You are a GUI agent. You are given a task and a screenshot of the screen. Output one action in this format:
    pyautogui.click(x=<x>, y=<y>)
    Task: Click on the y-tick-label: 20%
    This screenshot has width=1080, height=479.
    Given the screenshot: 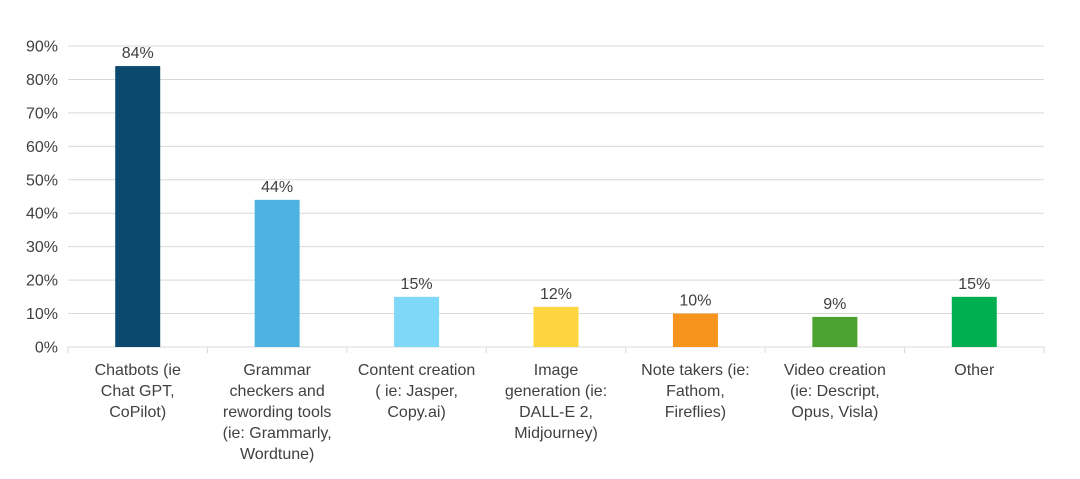 What is the action you would take?
    pyautogui.click(x=42, y=281)
    